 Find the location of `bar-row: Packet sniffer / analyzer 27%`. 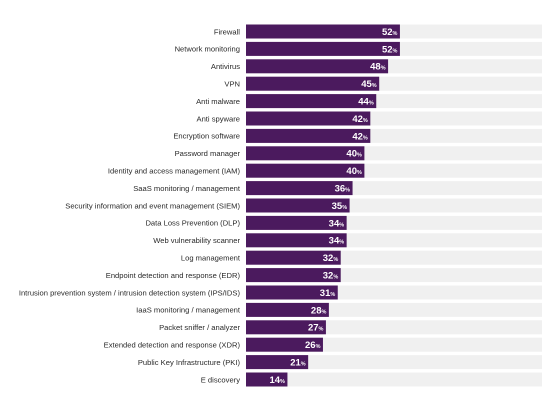

bar-row: Packet sniffer / analyzer 27% is located at coordinates (350, 327).